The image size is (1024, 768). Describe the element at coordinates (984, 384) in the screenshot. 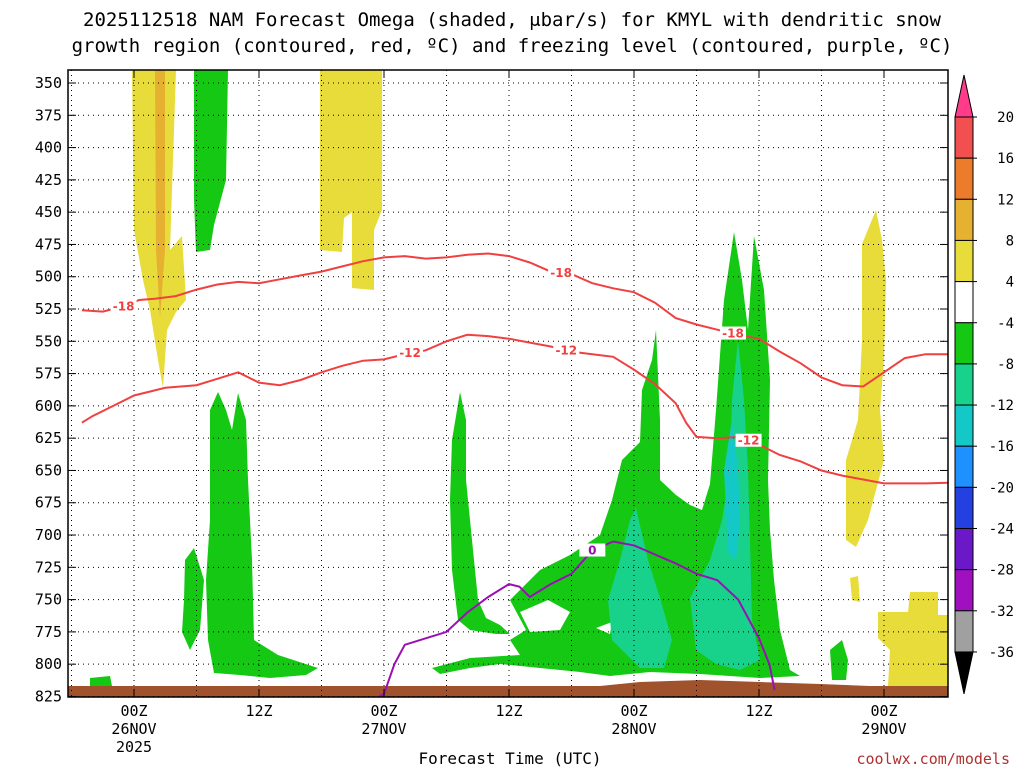

I see `colorbar: 20 16 12 8 4 -4 -8 -12 -16 -20 -24 -28 -32 -36` at that location.